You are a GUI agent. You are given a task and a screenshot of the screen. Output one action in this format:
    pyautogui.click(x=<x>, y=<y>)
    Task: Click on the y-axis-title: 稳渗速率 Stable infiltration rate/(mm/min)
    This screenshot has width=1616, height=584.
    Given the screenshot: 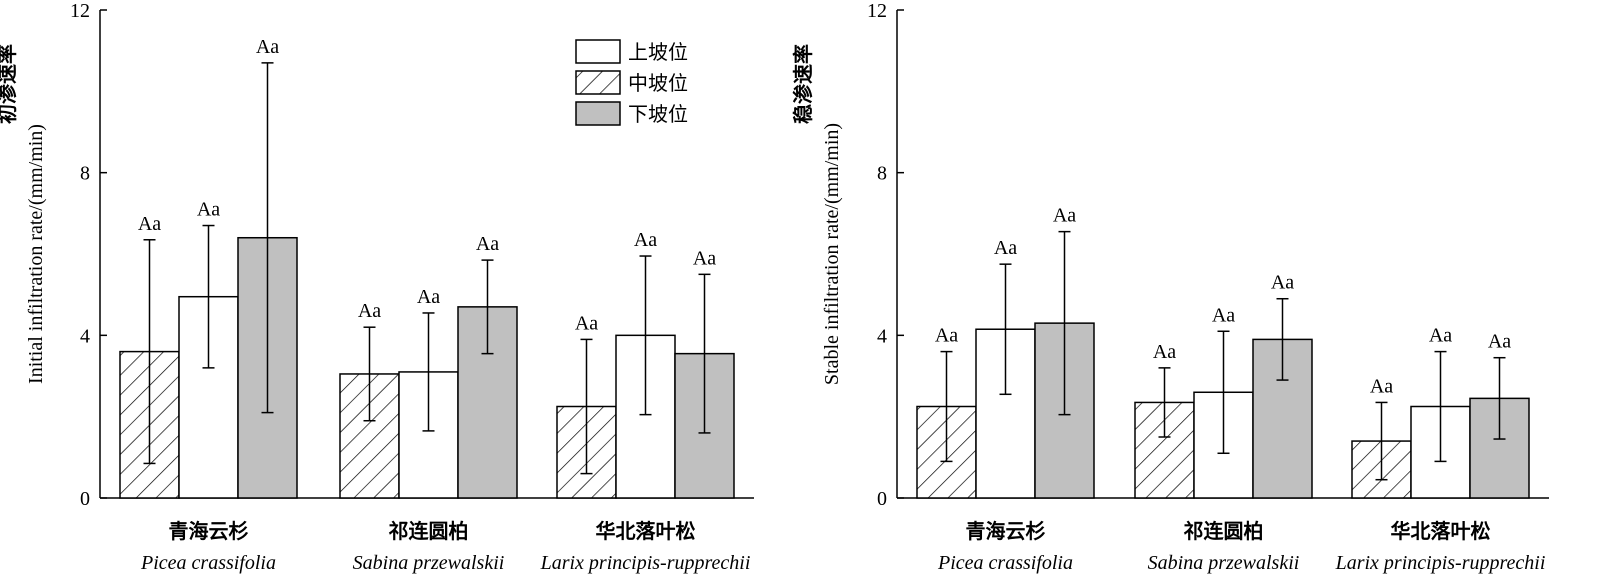 What is the action you would take?
    pyautogui.click(x=817, y=214)
    